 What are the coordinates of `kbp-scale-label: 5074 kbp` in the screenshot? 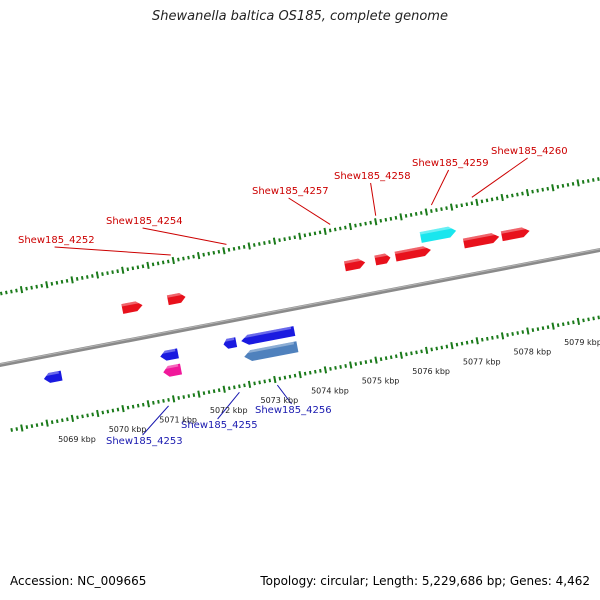 It's located at (330, 390).